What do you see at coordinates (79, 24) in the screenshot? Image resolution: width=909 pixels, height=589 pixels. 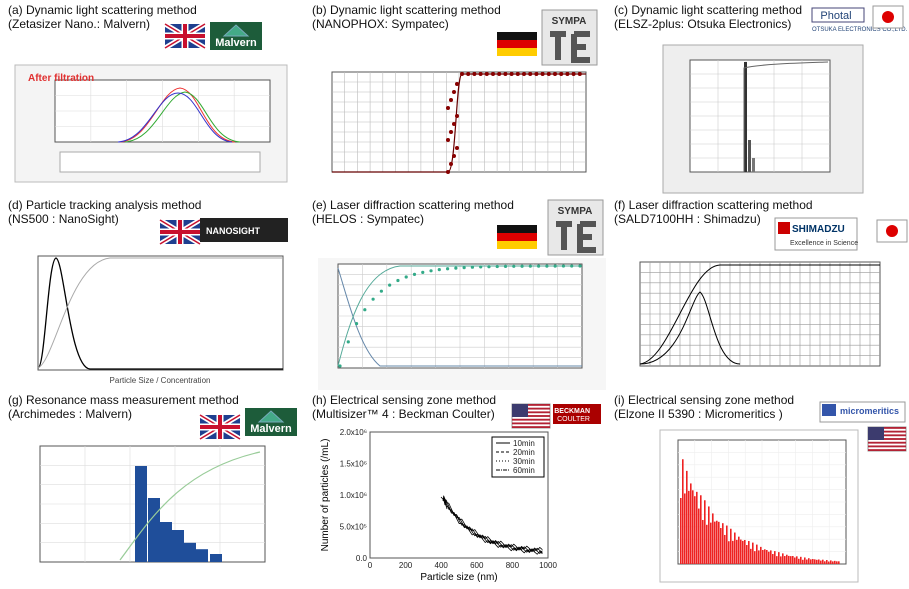 I see `caption: (Zetasizer Nano.: Malvern)` at bounding box center [79, 24].